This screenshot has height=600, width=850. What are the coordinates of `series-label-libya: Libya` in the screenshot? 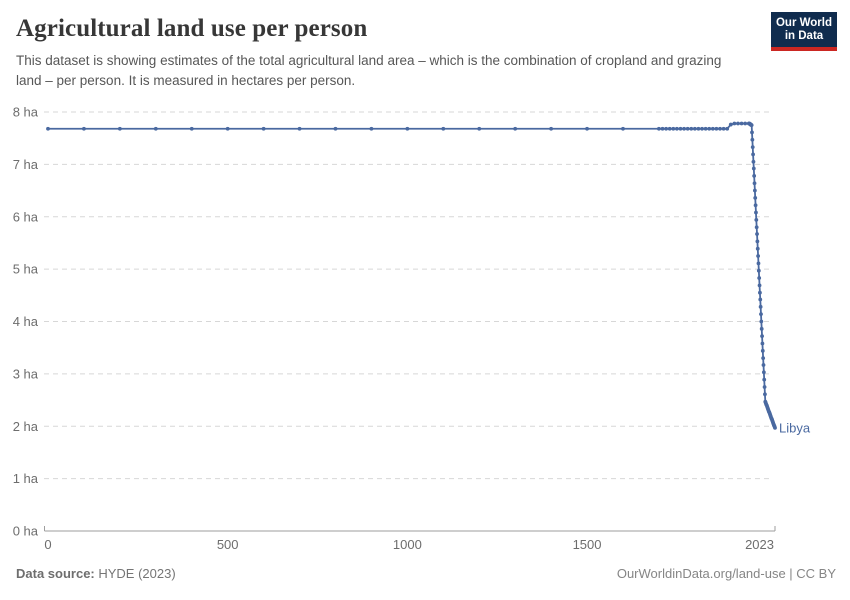 It's located at (795, 427).